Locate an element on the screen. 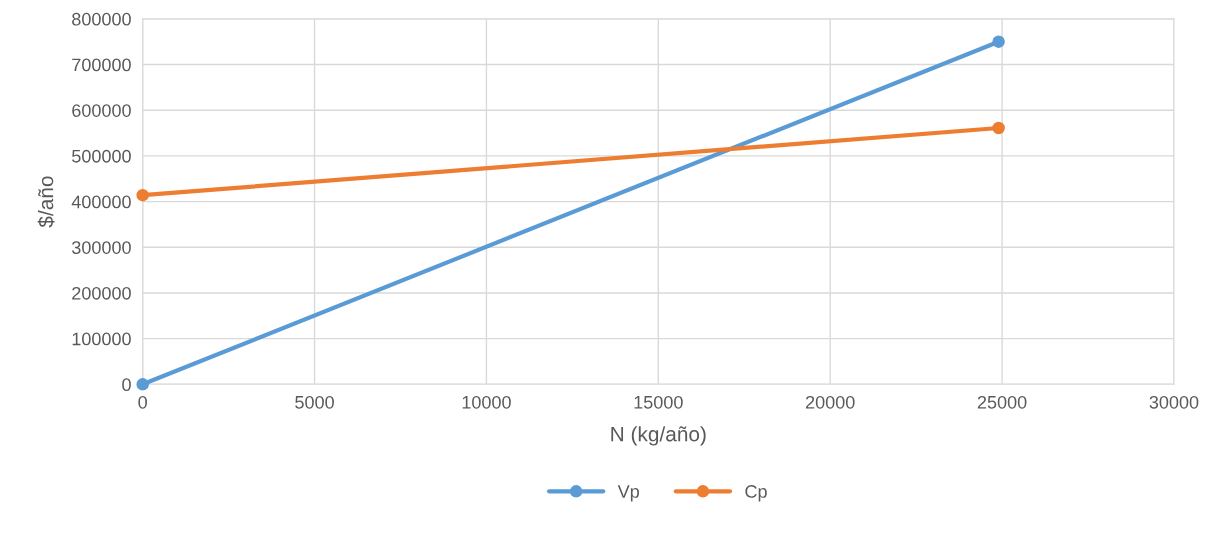  legend-label: Cp is located at coordinates (756, 493).